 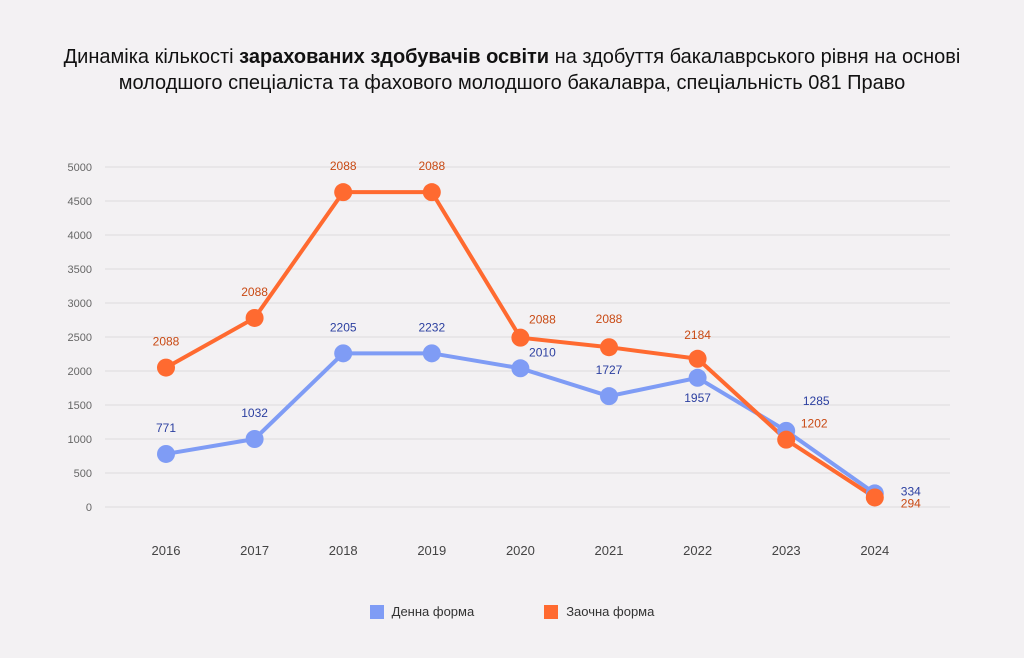 I want to click on y-tick-label: 1500, so click(x=80, y=406).